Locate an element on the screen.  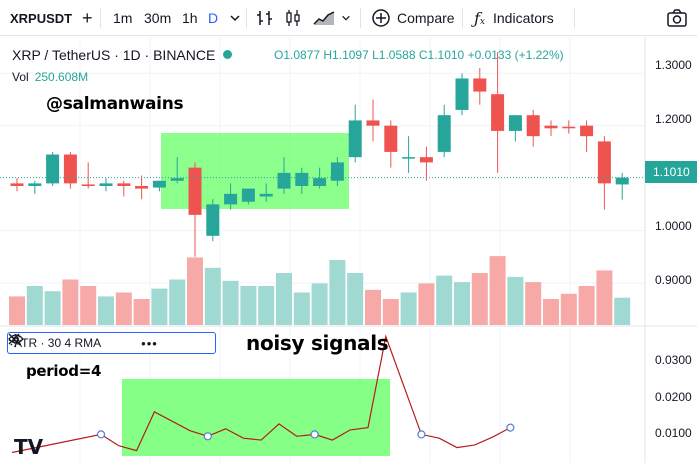
indicators-button: ƒx Indicators is located at coordinates (514, 18).